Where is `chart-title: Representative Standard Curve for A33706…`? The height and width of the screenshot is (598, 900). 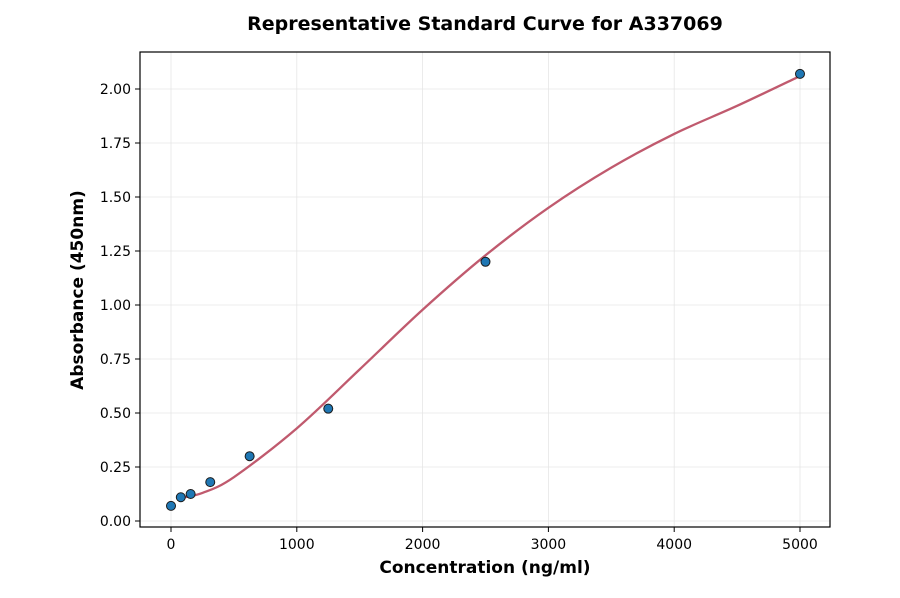
chart-title: Representative Standard Curve for A33706… is located at coordinates (485, 24).